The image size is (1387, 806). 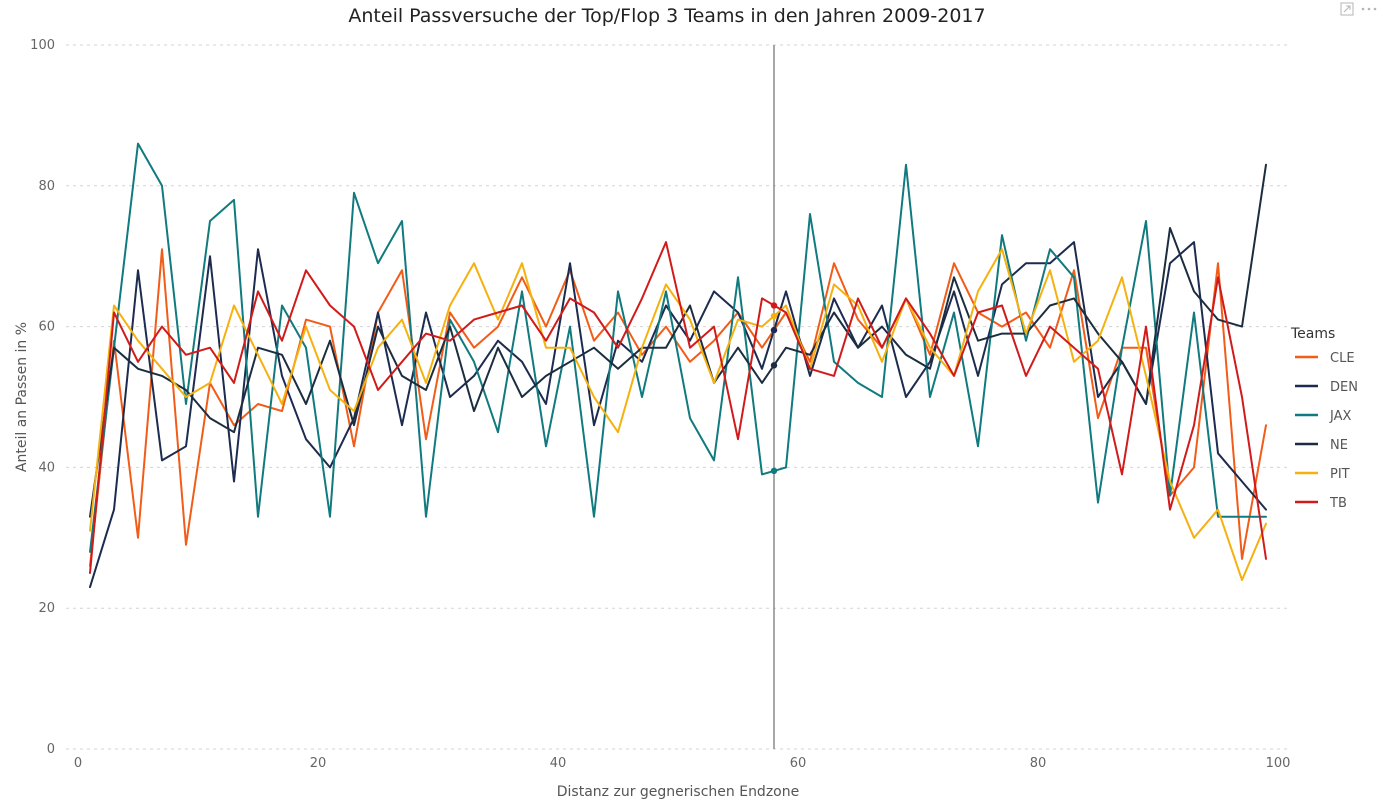 I want to click on x-tick-label: 60, so click(x=798, y=763).